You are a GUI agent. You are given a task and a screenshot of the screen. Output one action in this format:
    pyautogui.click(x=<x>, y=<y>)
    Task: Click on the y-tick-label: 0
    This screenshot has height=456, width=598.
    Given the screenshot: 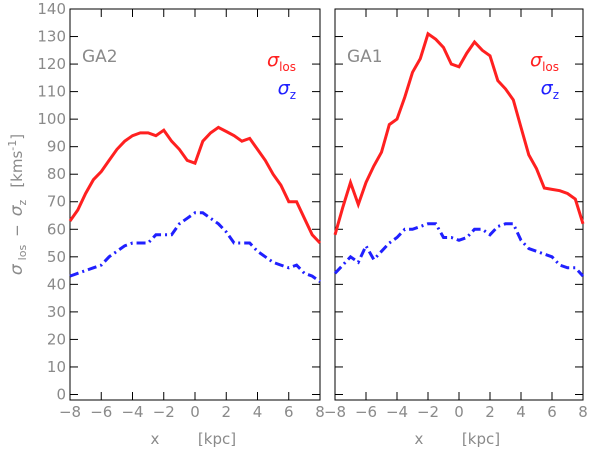 What is the action you would take?
    pyautogui.click(x=61, y=394)
    